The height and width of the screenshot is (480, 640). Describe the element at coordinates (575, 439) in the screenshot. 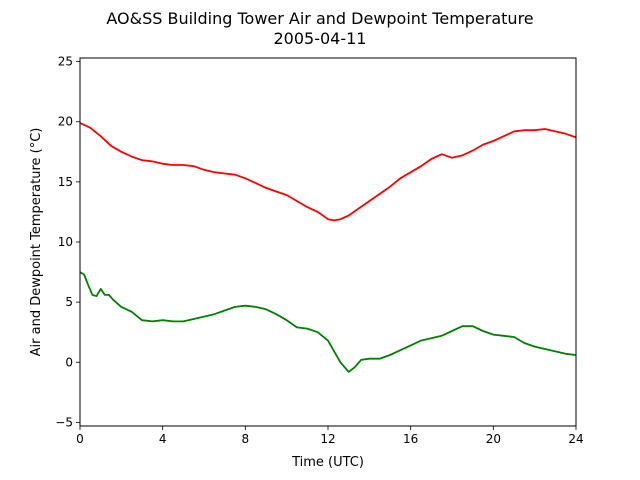

I see `x-tick-label: 24` at that location.